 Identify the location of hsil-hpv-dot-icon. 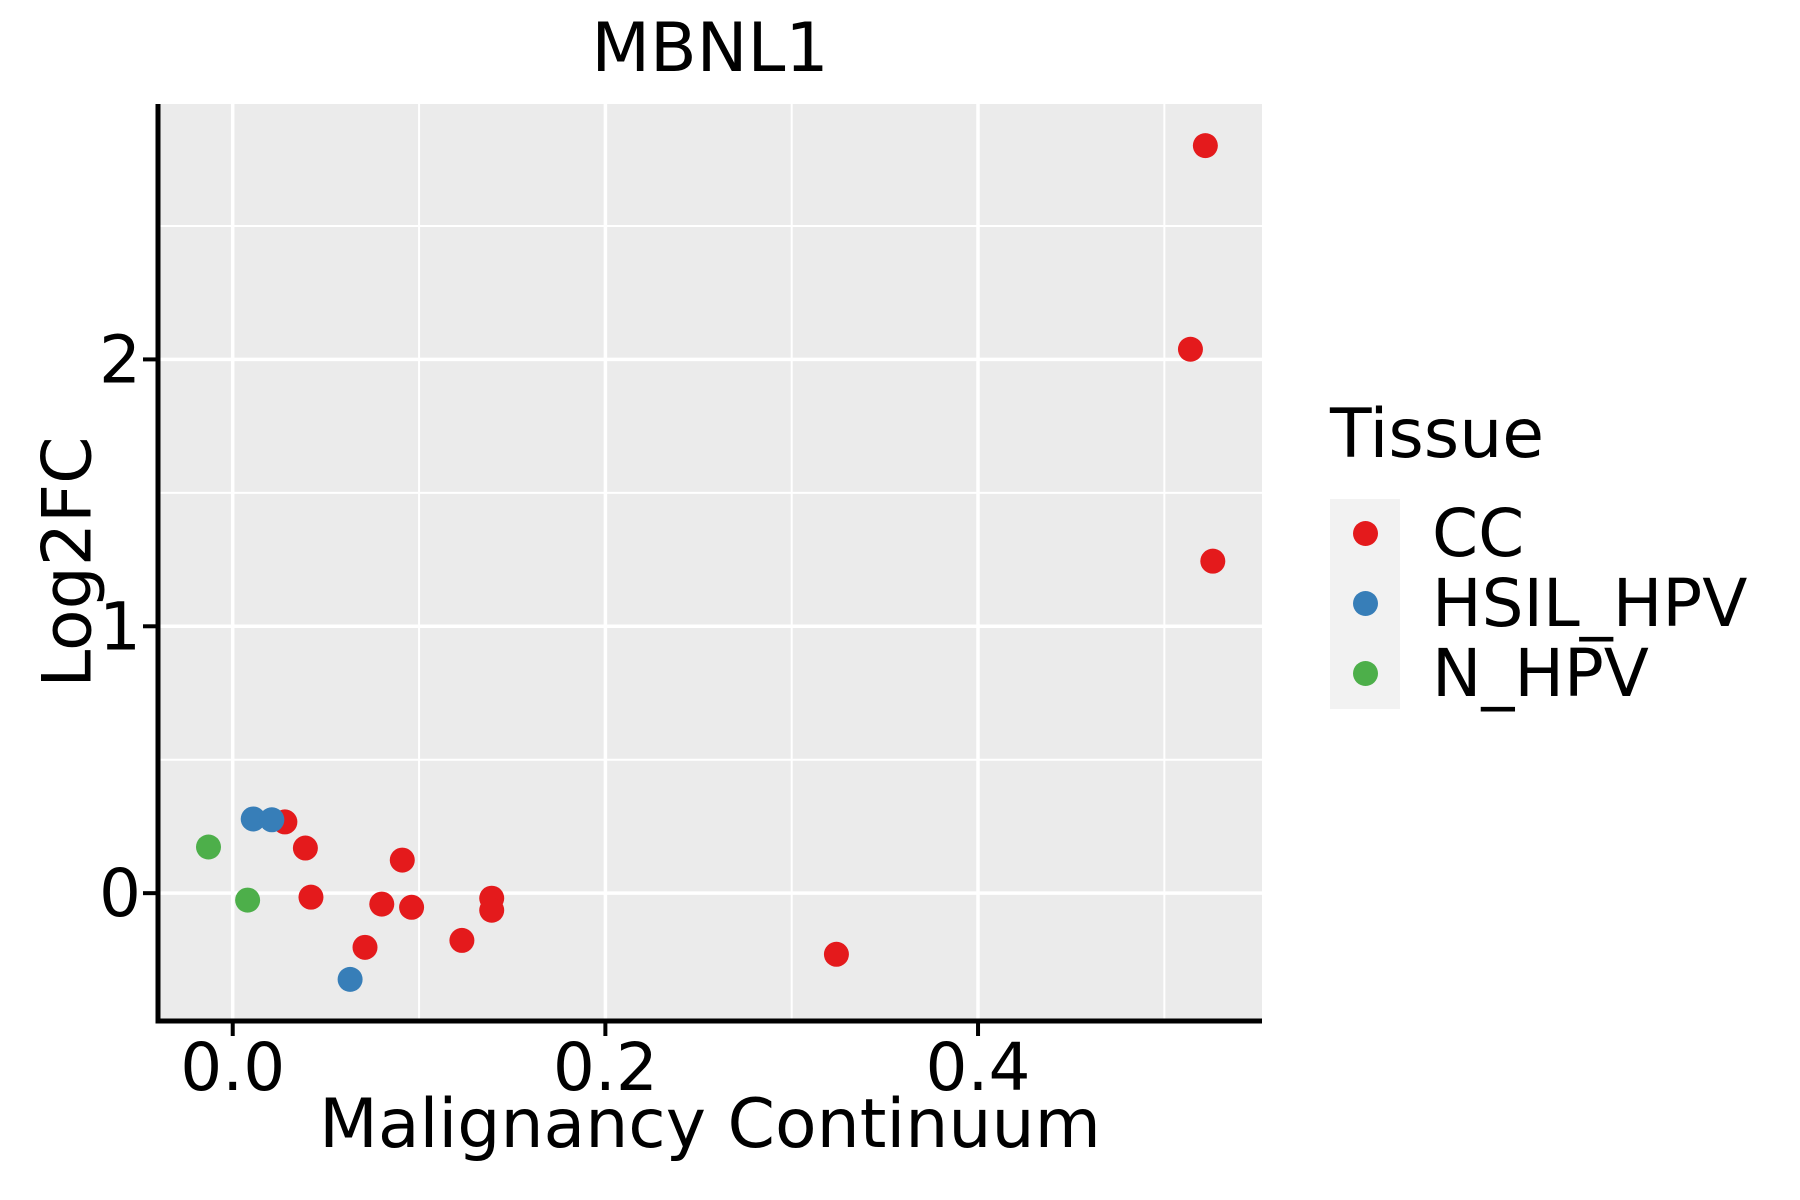
(1365, 604).